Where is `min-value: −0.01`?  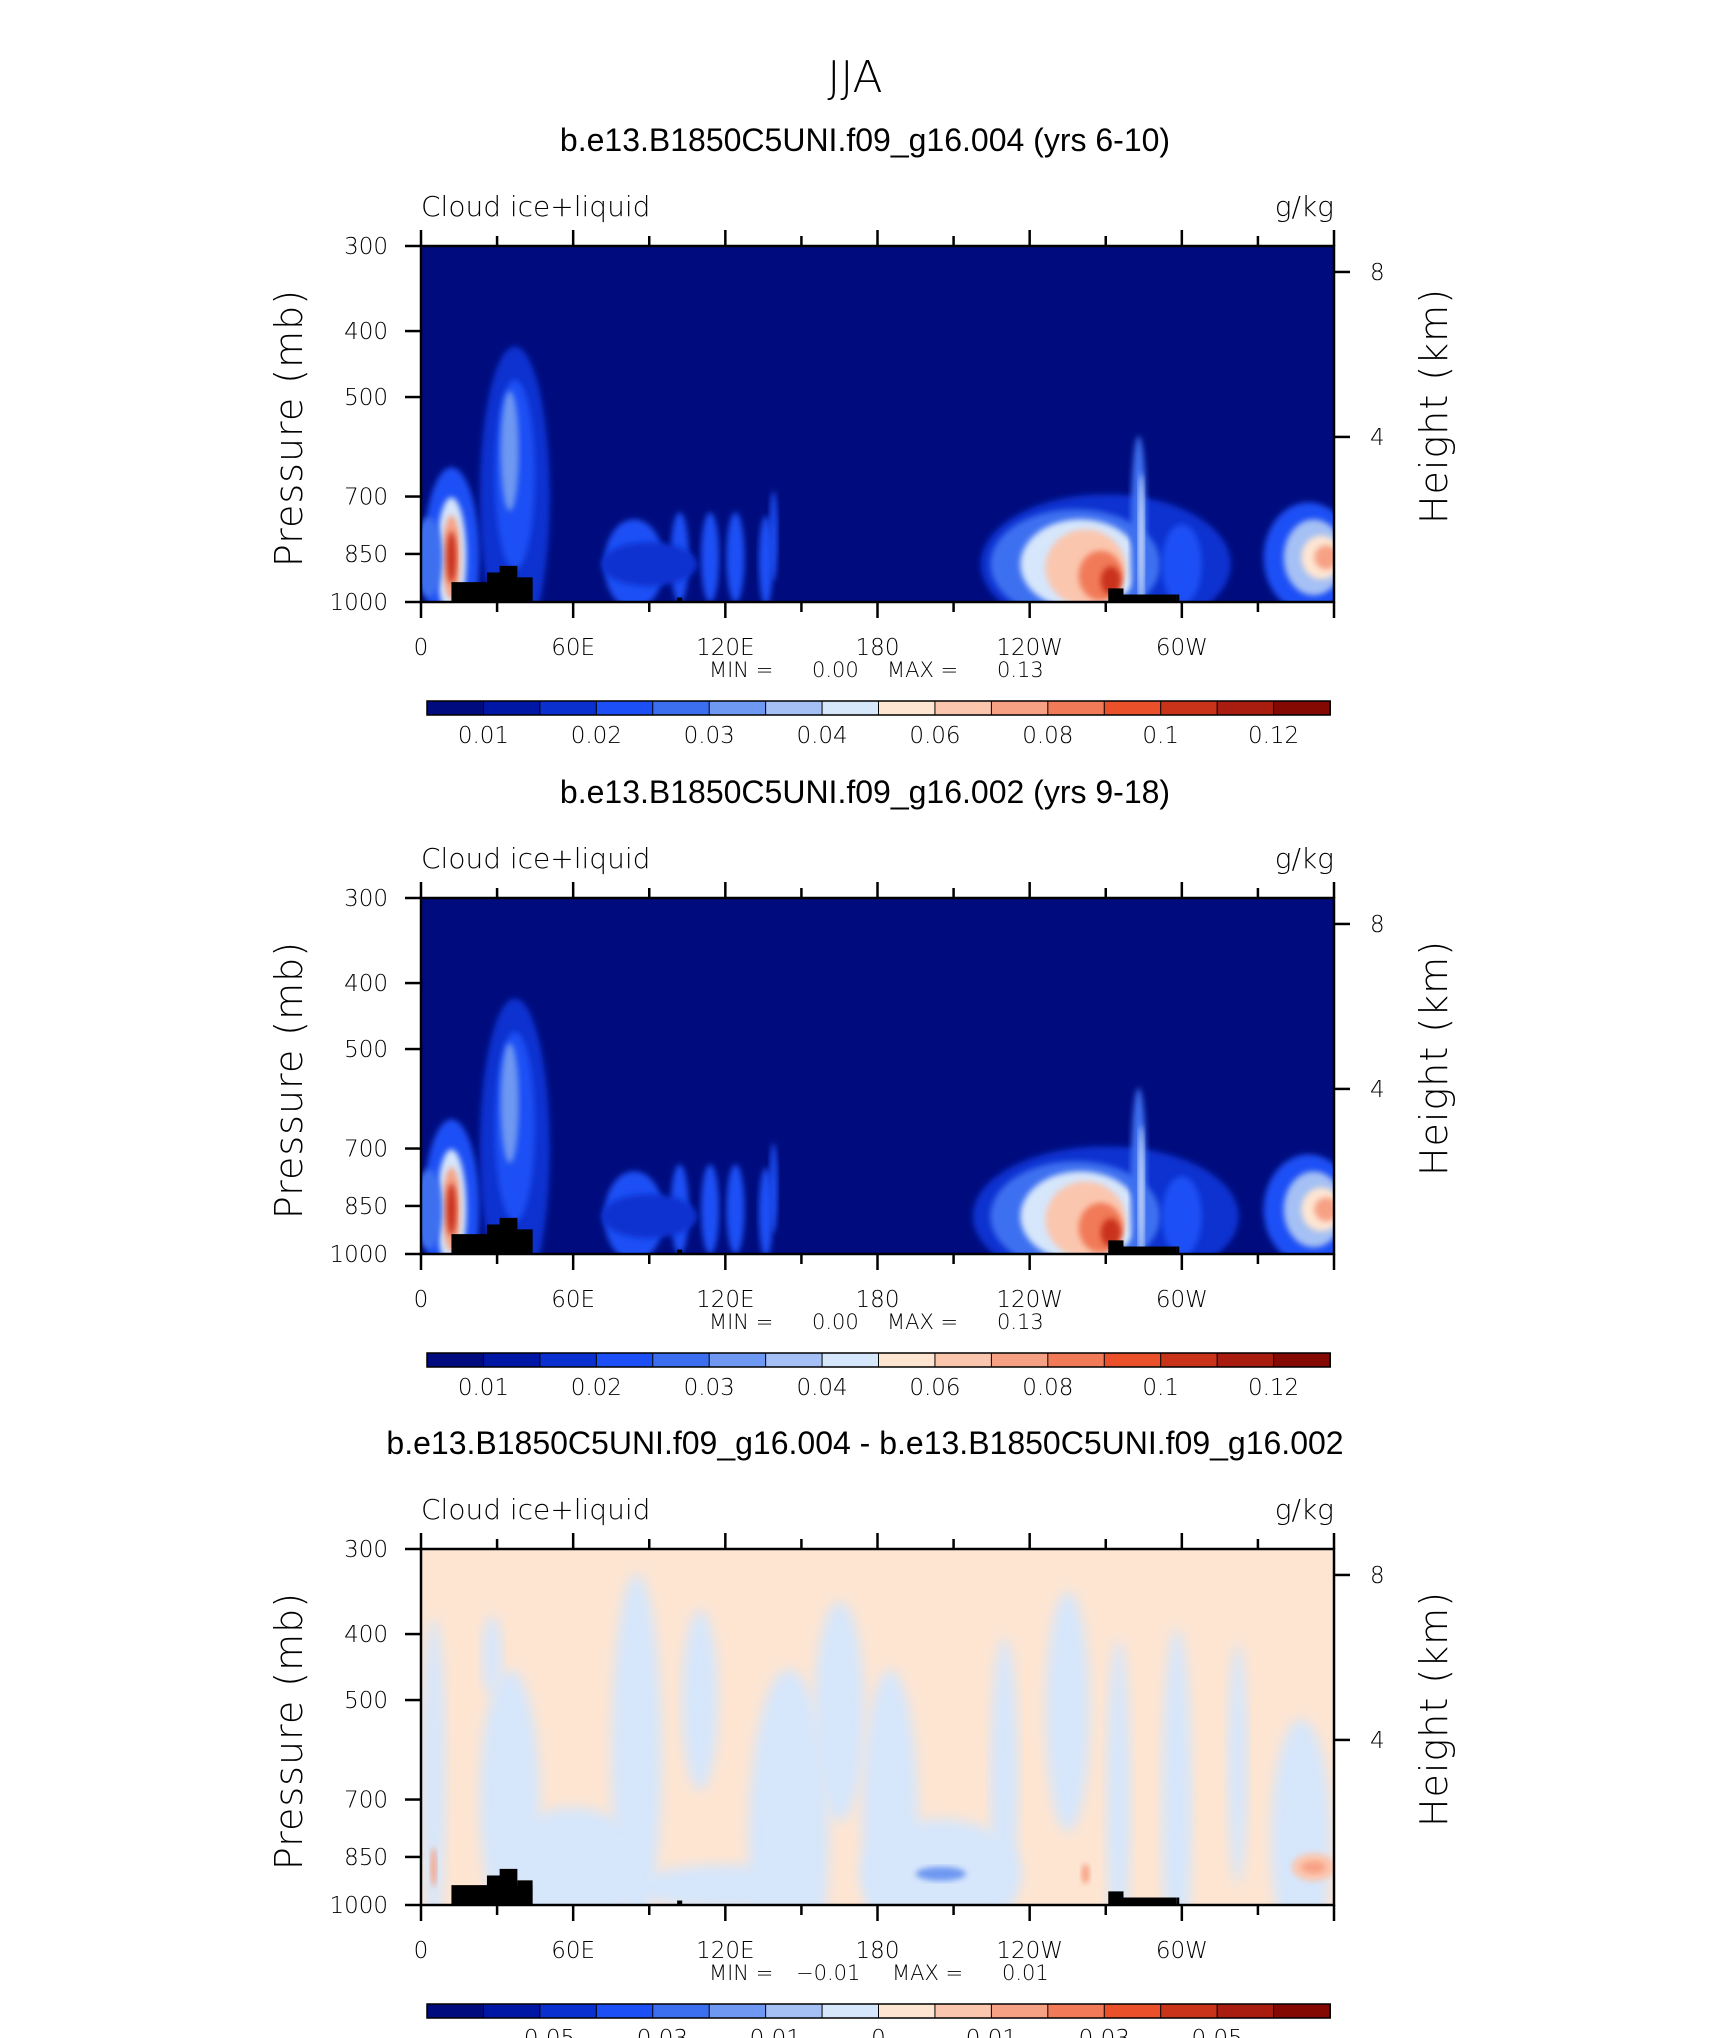 min-value: −0.01 is located at coordinates (828, 1973).